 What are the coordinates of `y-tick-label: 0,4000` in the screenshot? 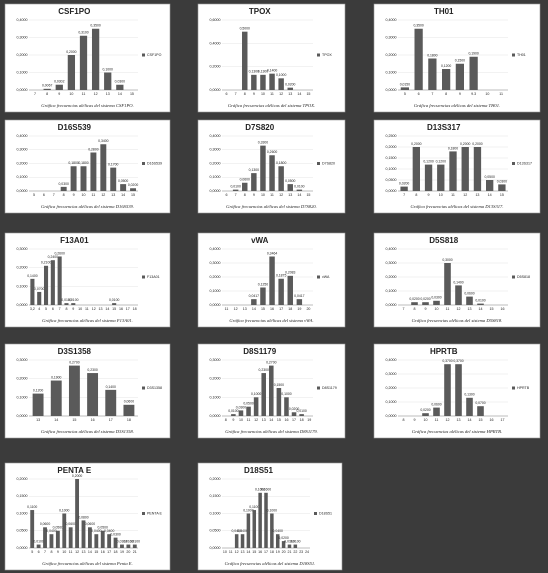 It's located at (391, 20).